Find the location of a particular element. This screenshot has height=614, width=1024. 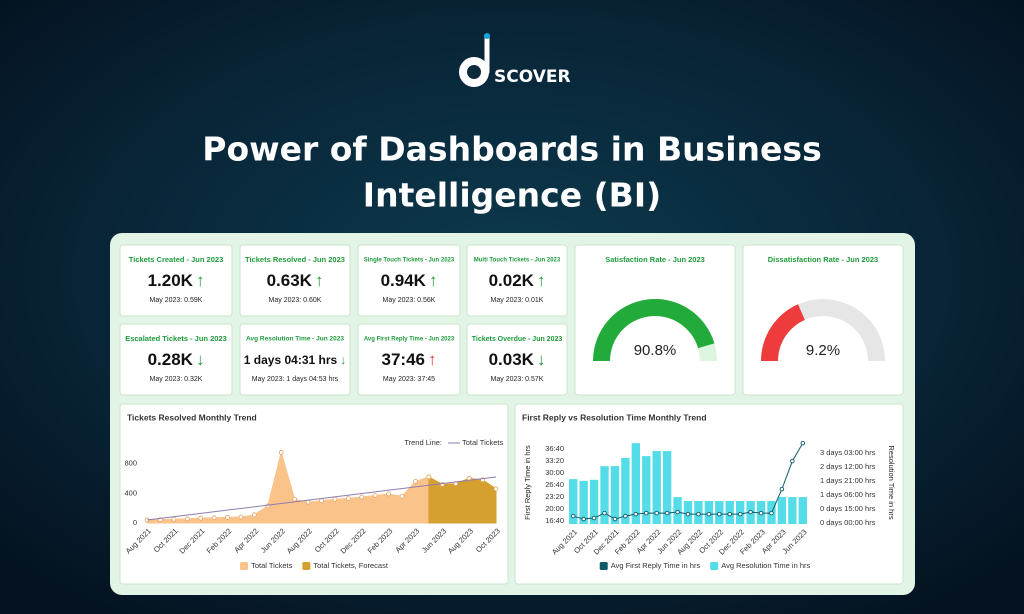

kpi-comparison: May 2023: 37:45 is located at coordinates (409, 379).